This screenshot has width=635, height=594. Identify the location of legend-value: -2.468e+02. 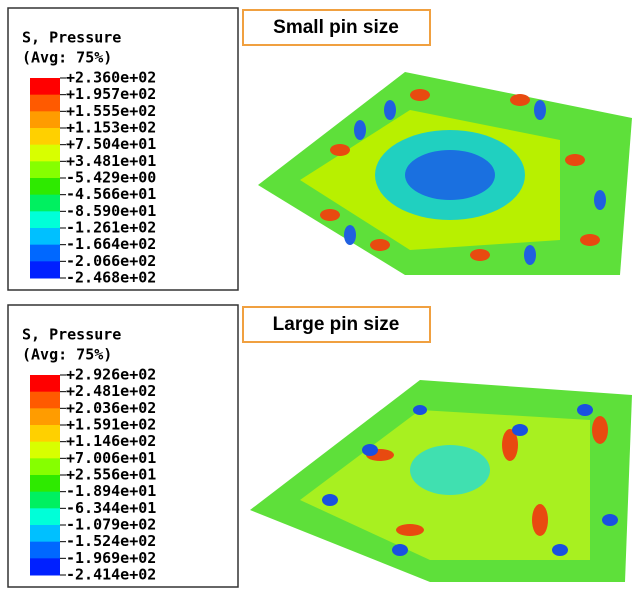
(111, 278).